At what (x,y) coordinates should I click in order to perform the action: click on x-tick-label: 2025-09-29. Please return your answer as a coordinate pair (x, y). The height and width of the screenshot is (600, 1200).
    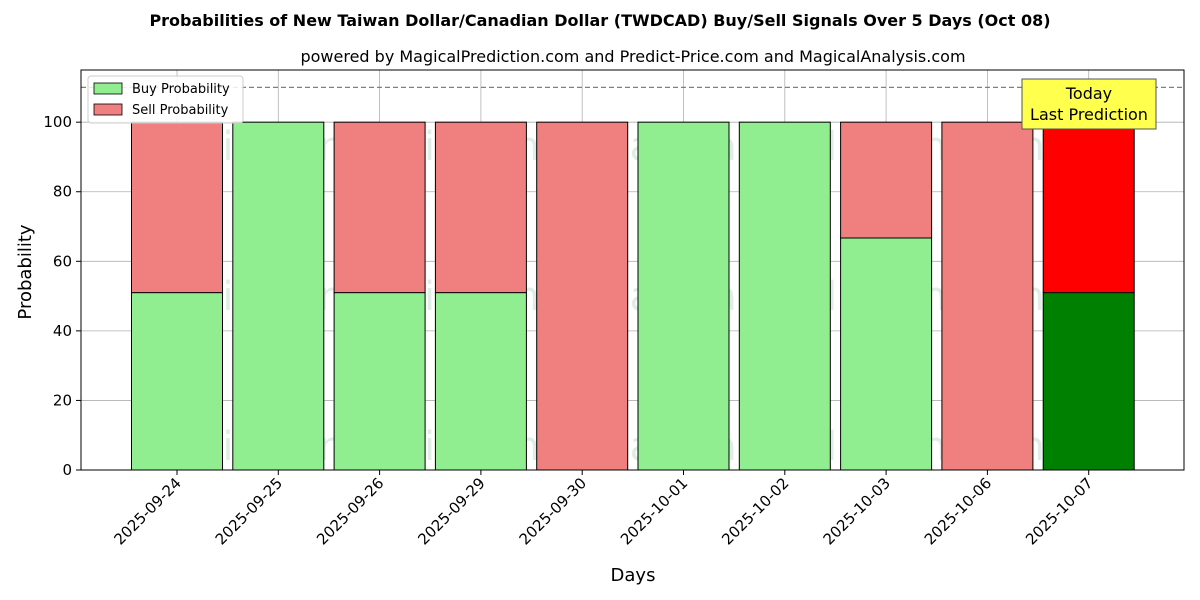
    Looking at the image, I should click on (451, 511).